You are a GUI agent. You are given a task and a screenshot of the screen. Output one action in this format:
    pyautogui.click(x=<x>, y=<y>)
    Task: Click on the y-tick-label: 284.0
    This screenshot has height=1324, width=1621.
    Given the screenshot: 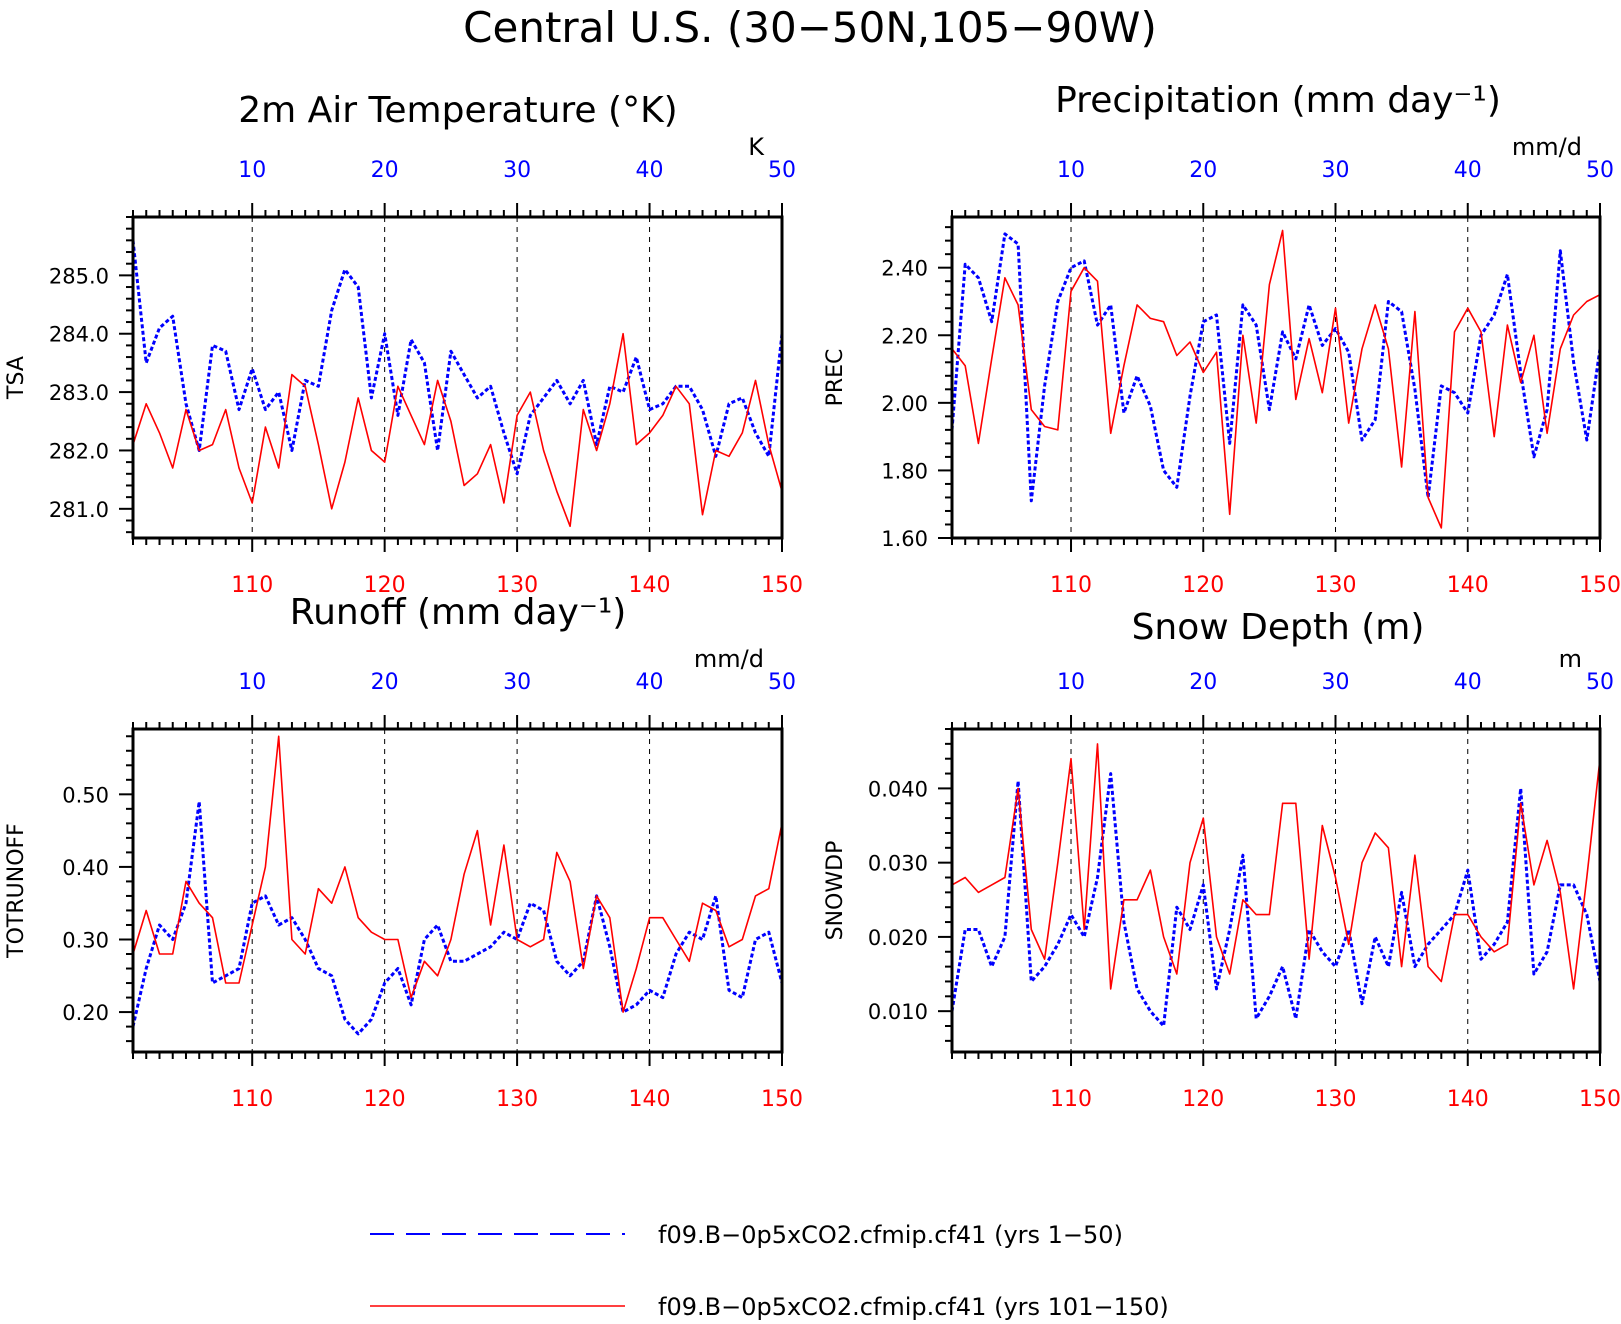 What is the action you would take?
    pyautogui.click(x=79, y=335)
    